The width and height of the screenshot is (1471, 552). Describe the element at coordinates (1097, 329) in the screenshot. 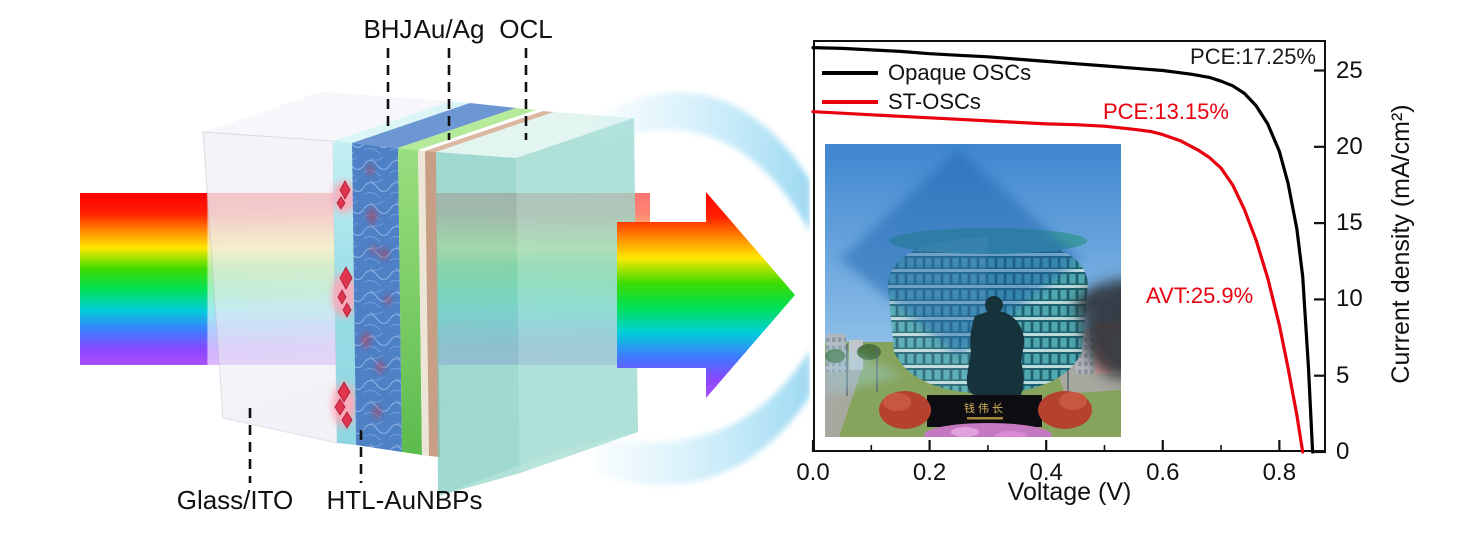

I see `photo-hand-blur` at that location.